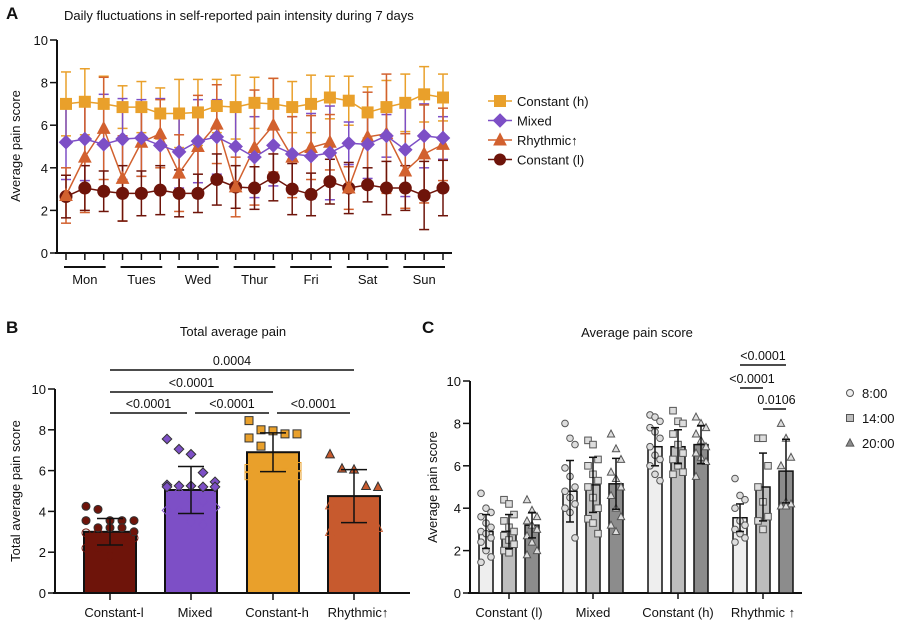 Image resolution: width=900 pixels, height=624 pixels. Describe the element at coordinates (547, 140) in the screenshot. I see `legend-label: Rhythmic↑` at that location.